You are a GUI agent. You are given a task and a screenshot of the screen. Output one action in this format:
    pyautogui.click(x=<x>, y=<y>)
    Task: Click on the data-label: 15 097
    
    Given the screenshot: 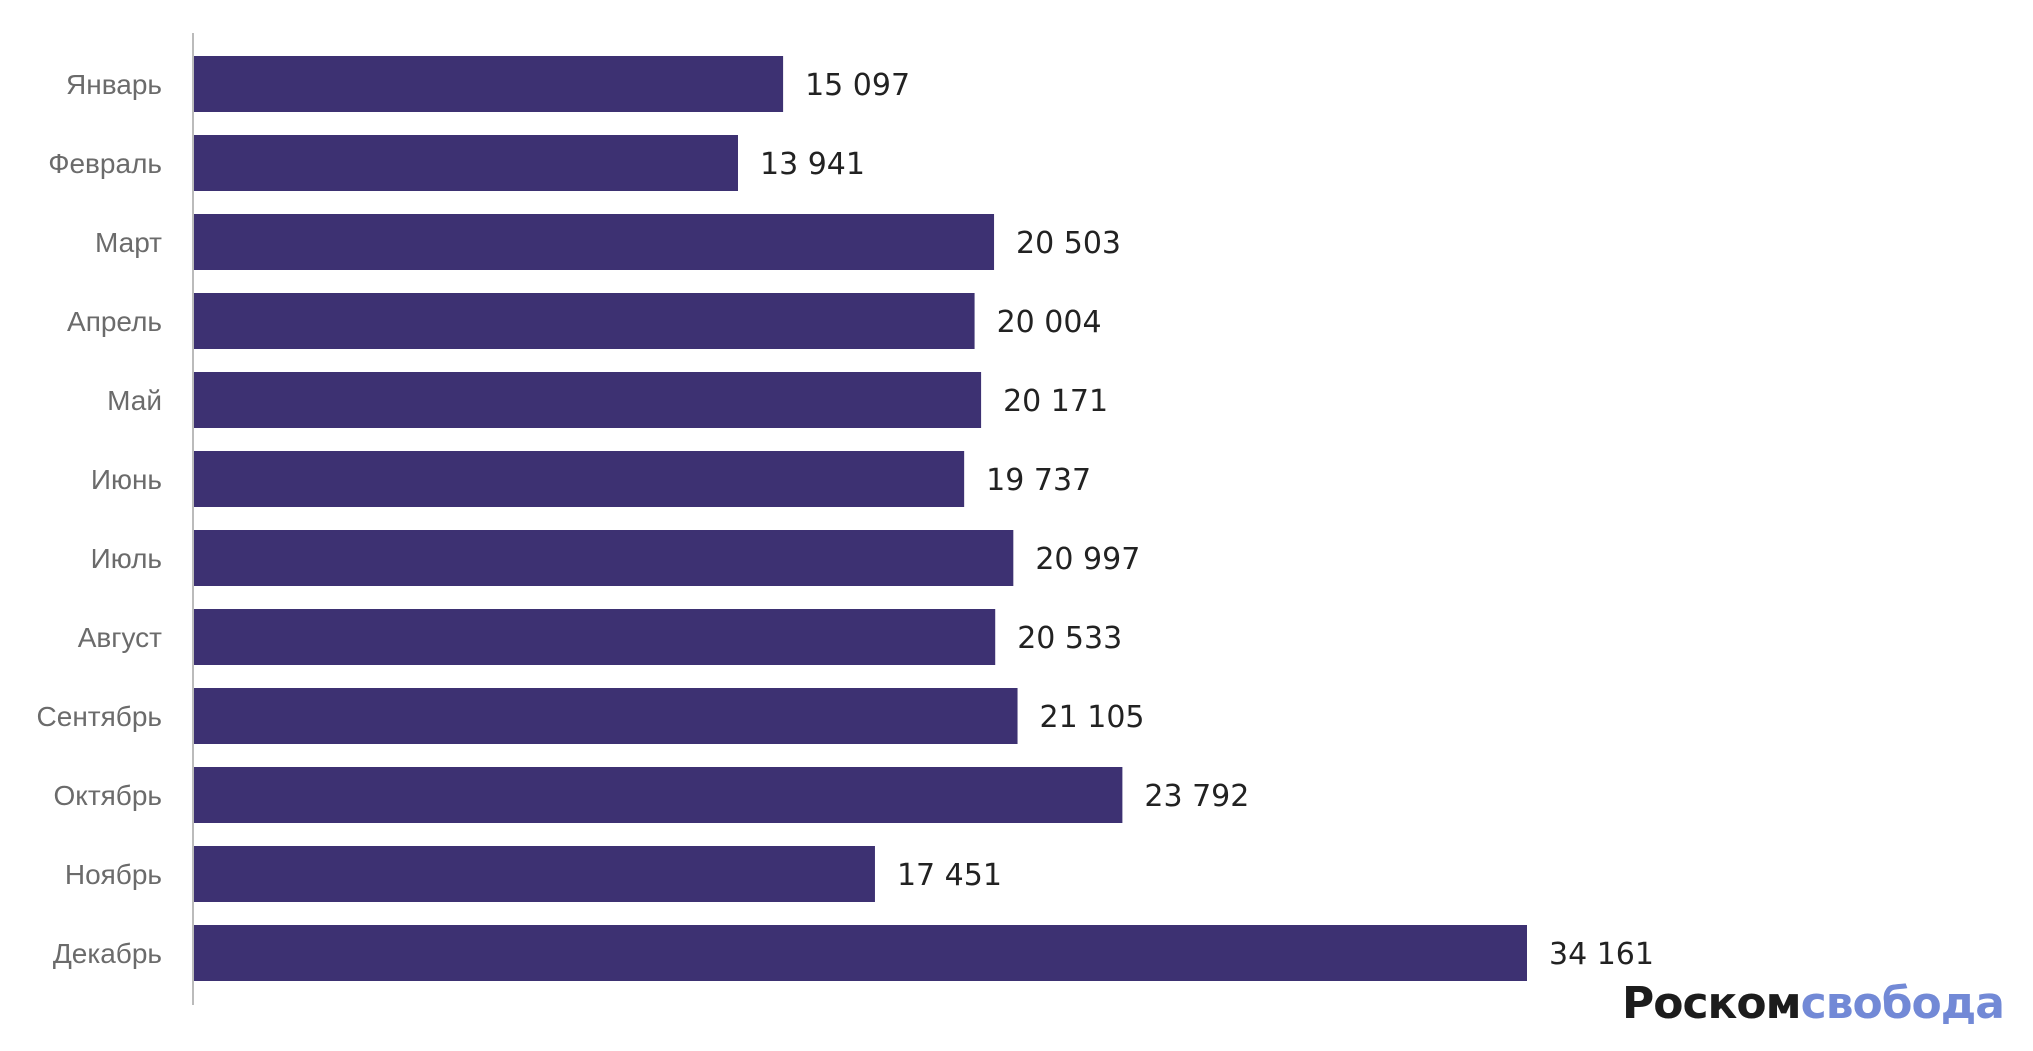 What is the action you would take?
    pyautogui.click(x=857, y=85)
    